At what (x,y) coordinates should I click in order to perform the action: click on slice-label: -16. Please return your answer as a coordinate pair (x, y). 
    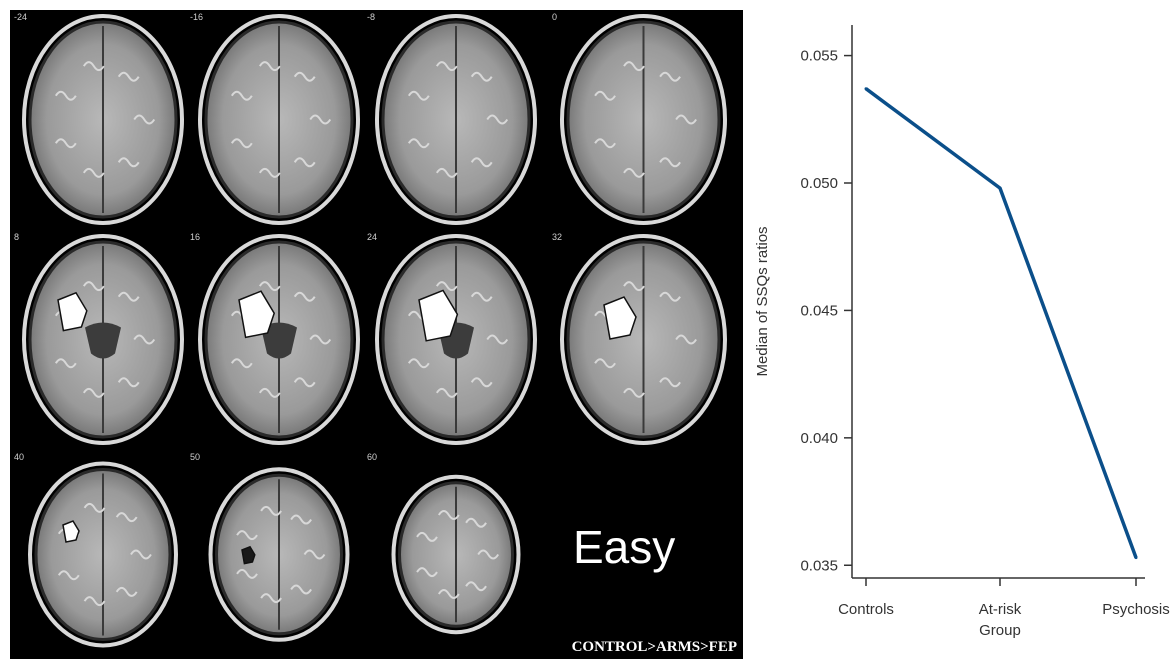
    Looking at the image, I should click on (197, 17).